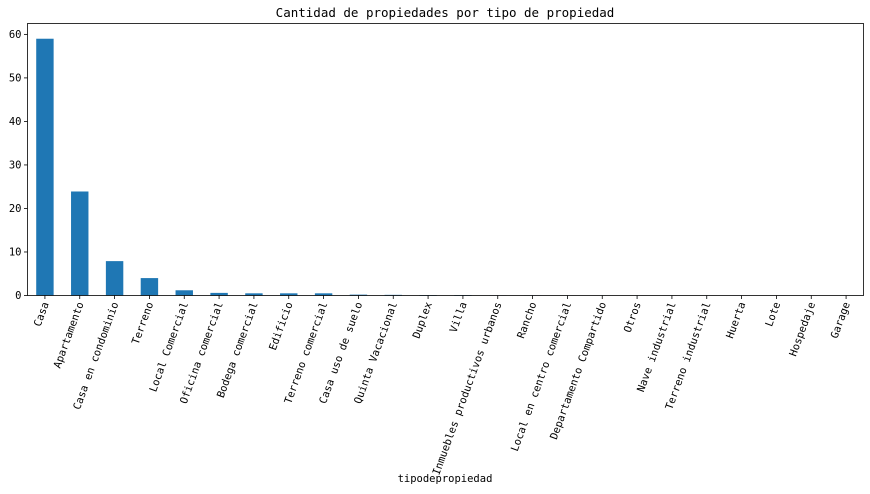  What do you see at coordinates (841, 320) in the screenshot?
I see `x-tick-label: Garage` at bounding box center [841, 320].